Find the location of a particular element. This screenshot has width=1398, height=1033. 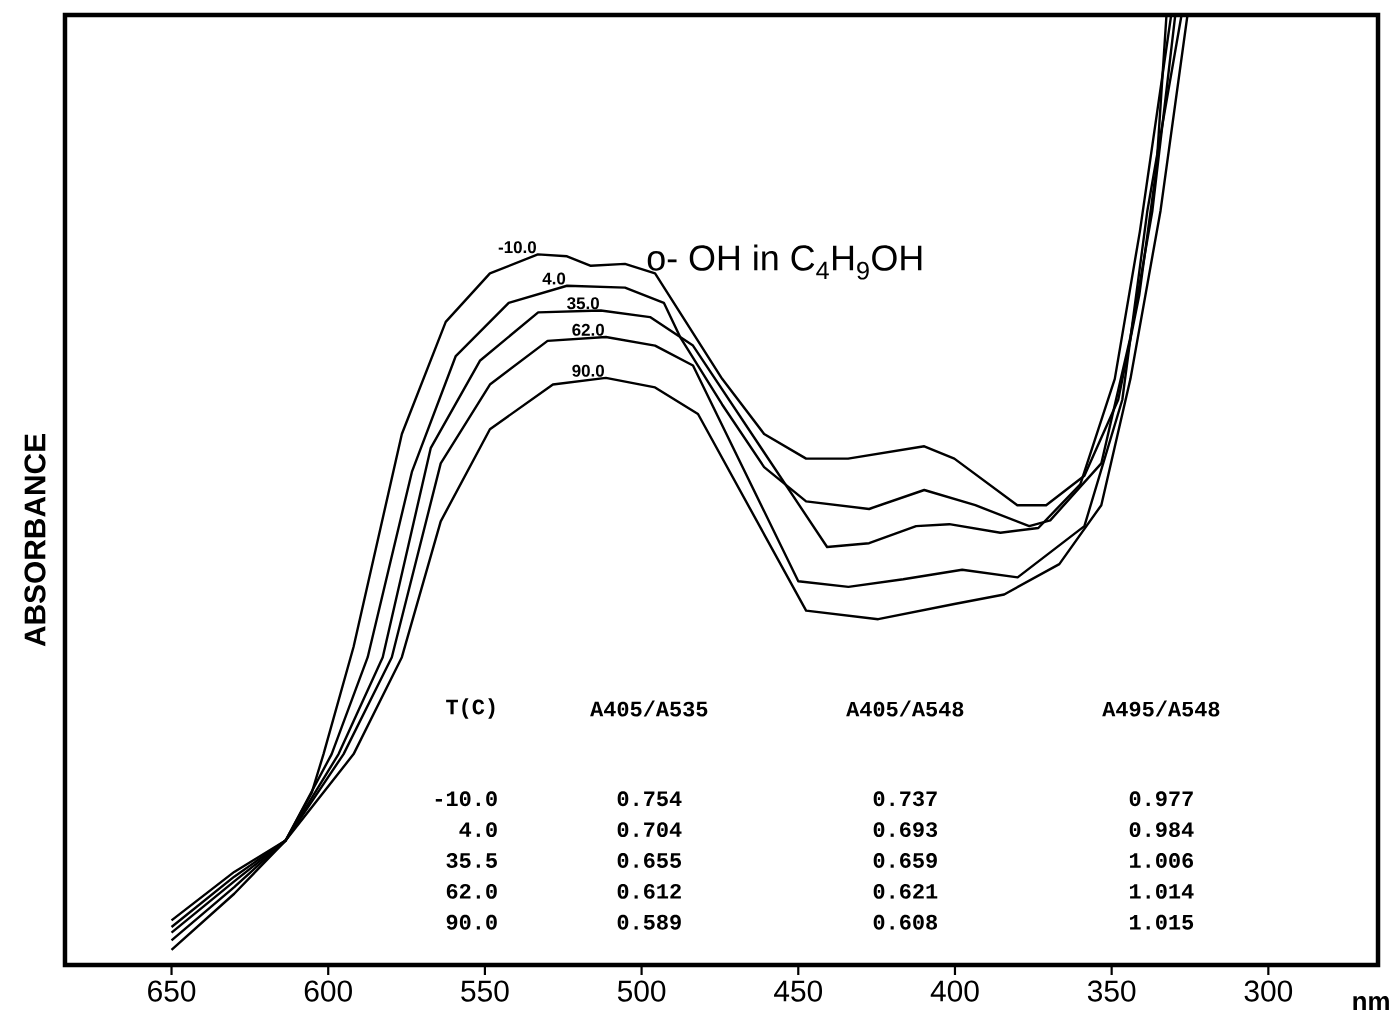

annotation: 0.977 is located at coordinates (1161, 799).